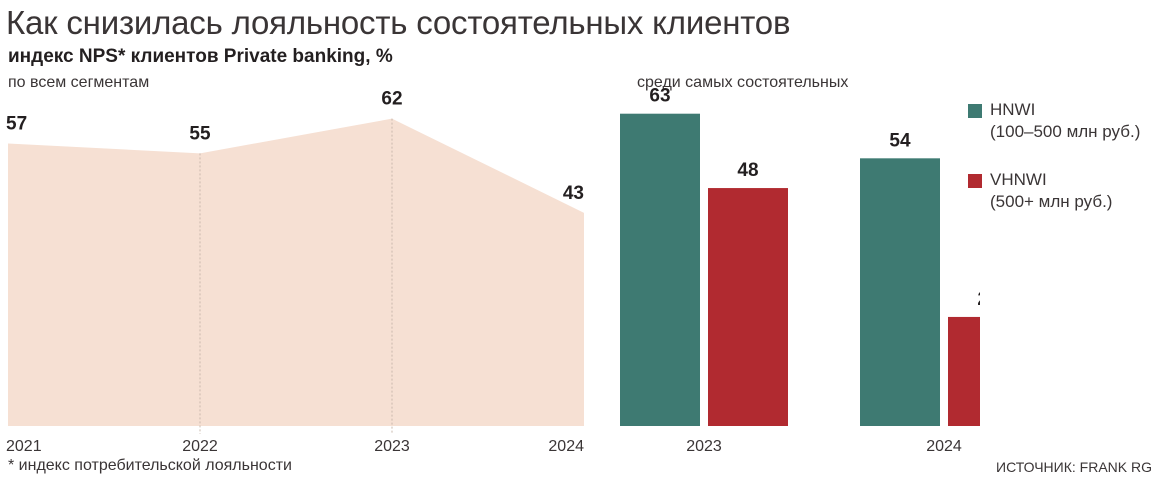 This screenshot has height=490, width=1170. I want to click on bar-x-tick-label: 2024, so click(944, 446).